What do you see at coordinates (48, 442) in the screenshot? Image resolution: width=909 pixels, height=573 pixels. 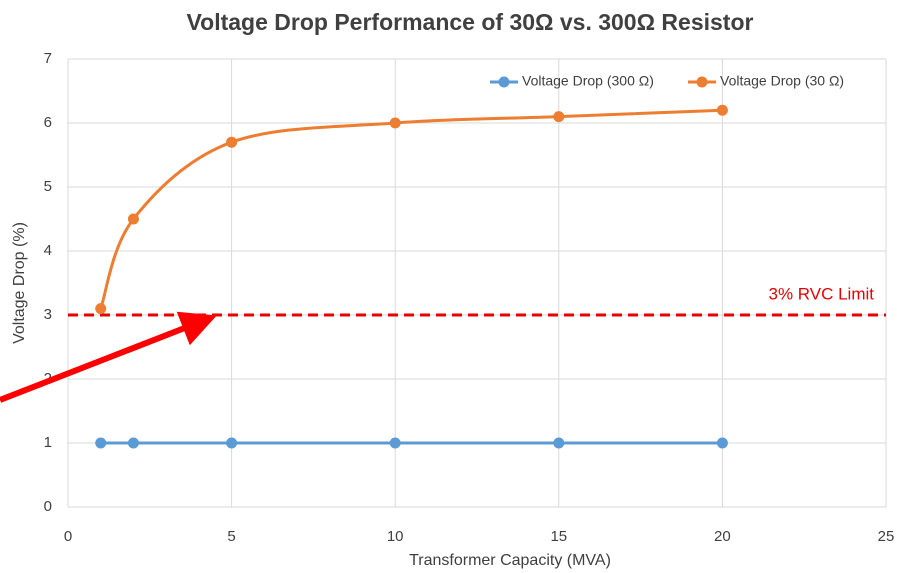 I see `y-tick-label: 1` at bounding box center [48, 442].